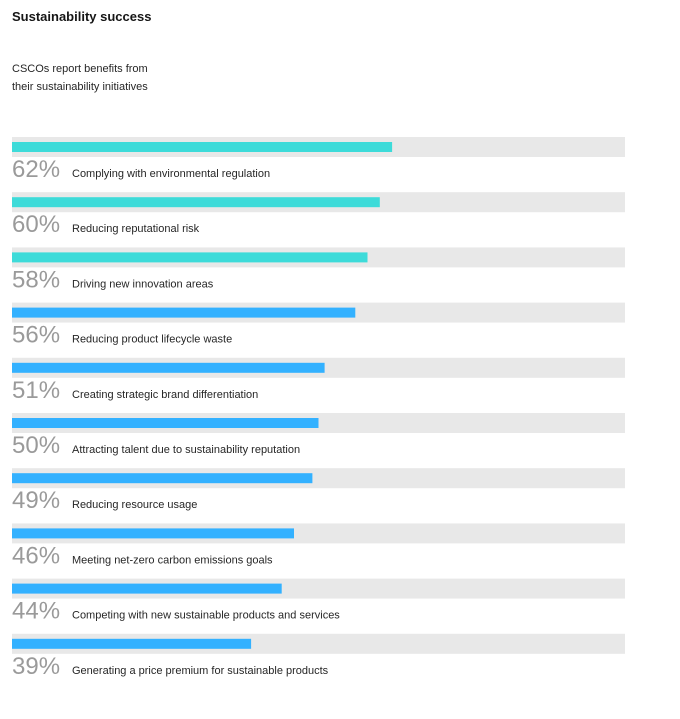 The height and width of the screenshot is (719, 680). Describe the element at coordinates (36, 445) in the screenshot. I see `bar-value-label: 50%` at that location.